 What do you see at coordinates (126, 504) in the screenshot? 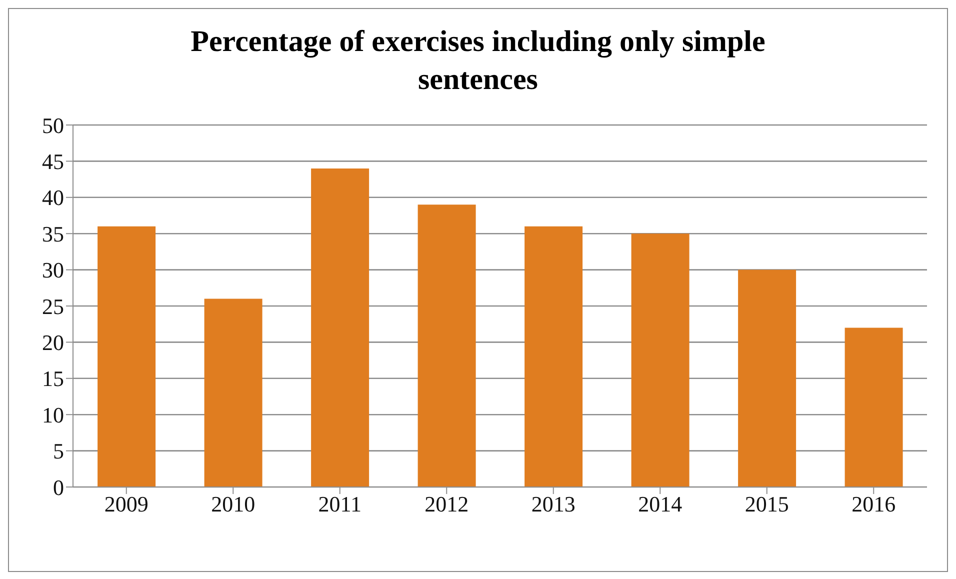
I see `x-tick-label: 2009` at bounding box center [126, 504].